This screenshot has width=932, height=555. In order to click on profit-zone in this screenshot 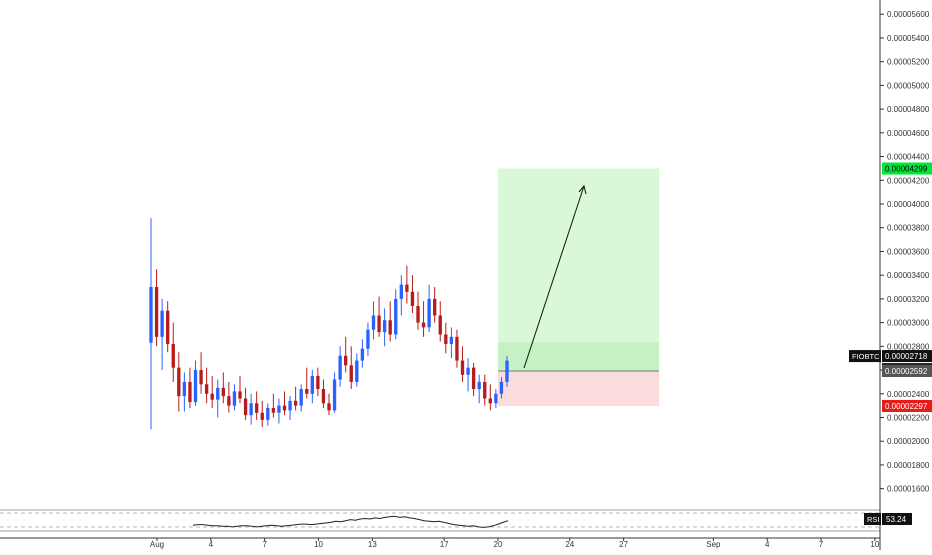, I will do `click(578, 269)`.